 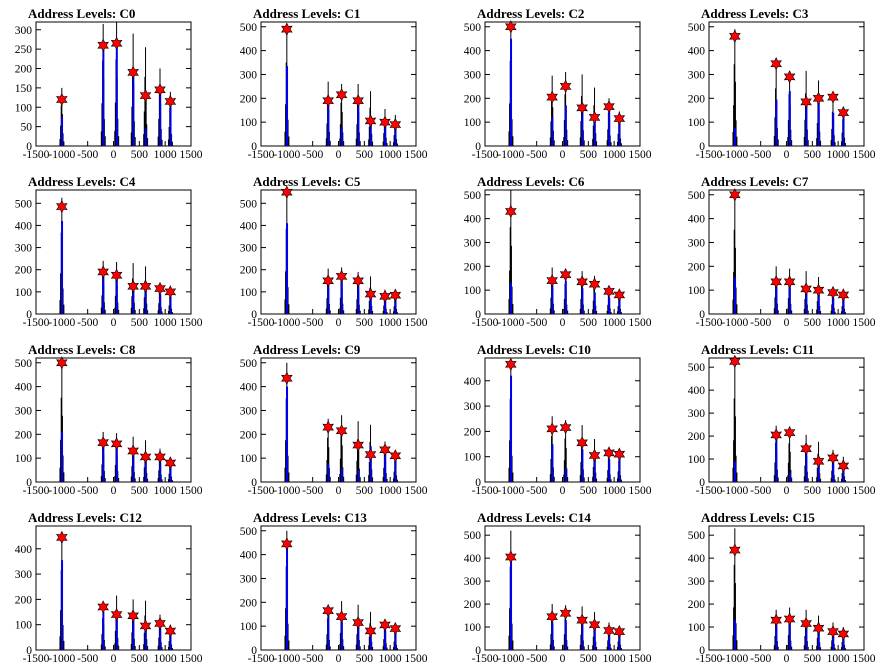 What do you see at coordinates (85, 517) in the screenshot?
I see `panel-title: Address Levels: C12` at bounding box center [85, 517].